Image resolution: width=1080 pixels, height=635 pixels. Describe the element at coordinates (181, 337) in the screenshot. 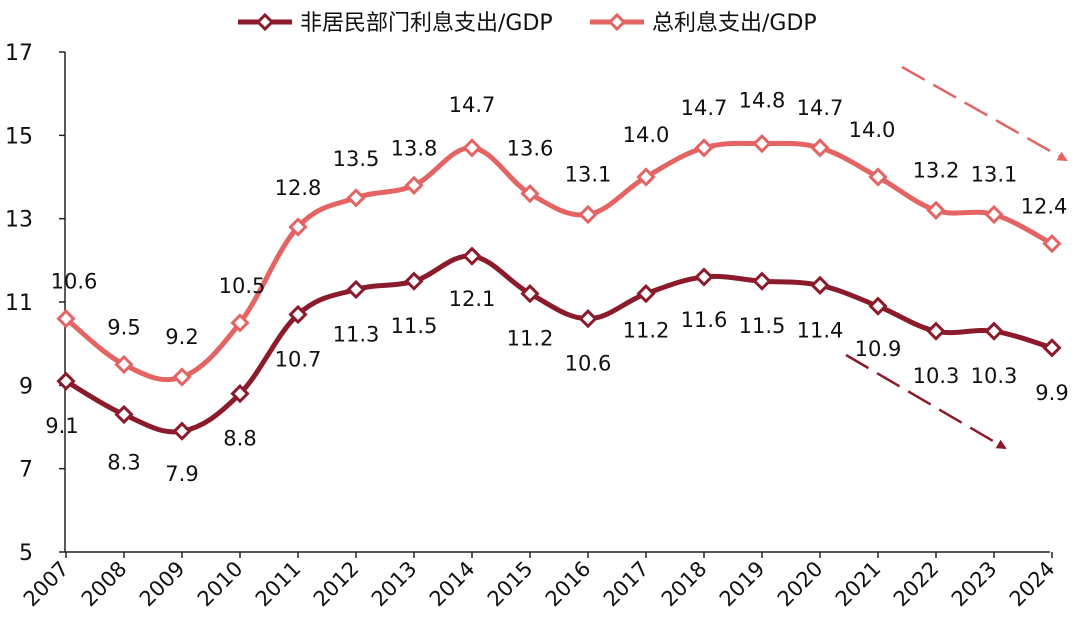

I see `data-label-total: 9.2` at that location.